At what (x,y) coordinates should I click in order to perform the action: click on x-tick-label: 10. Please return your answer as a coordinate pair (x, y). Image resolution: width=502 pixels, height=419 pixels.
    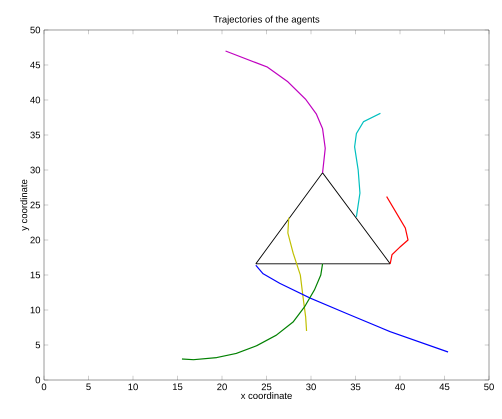
    Looking at the image, I should click on (133, 387).